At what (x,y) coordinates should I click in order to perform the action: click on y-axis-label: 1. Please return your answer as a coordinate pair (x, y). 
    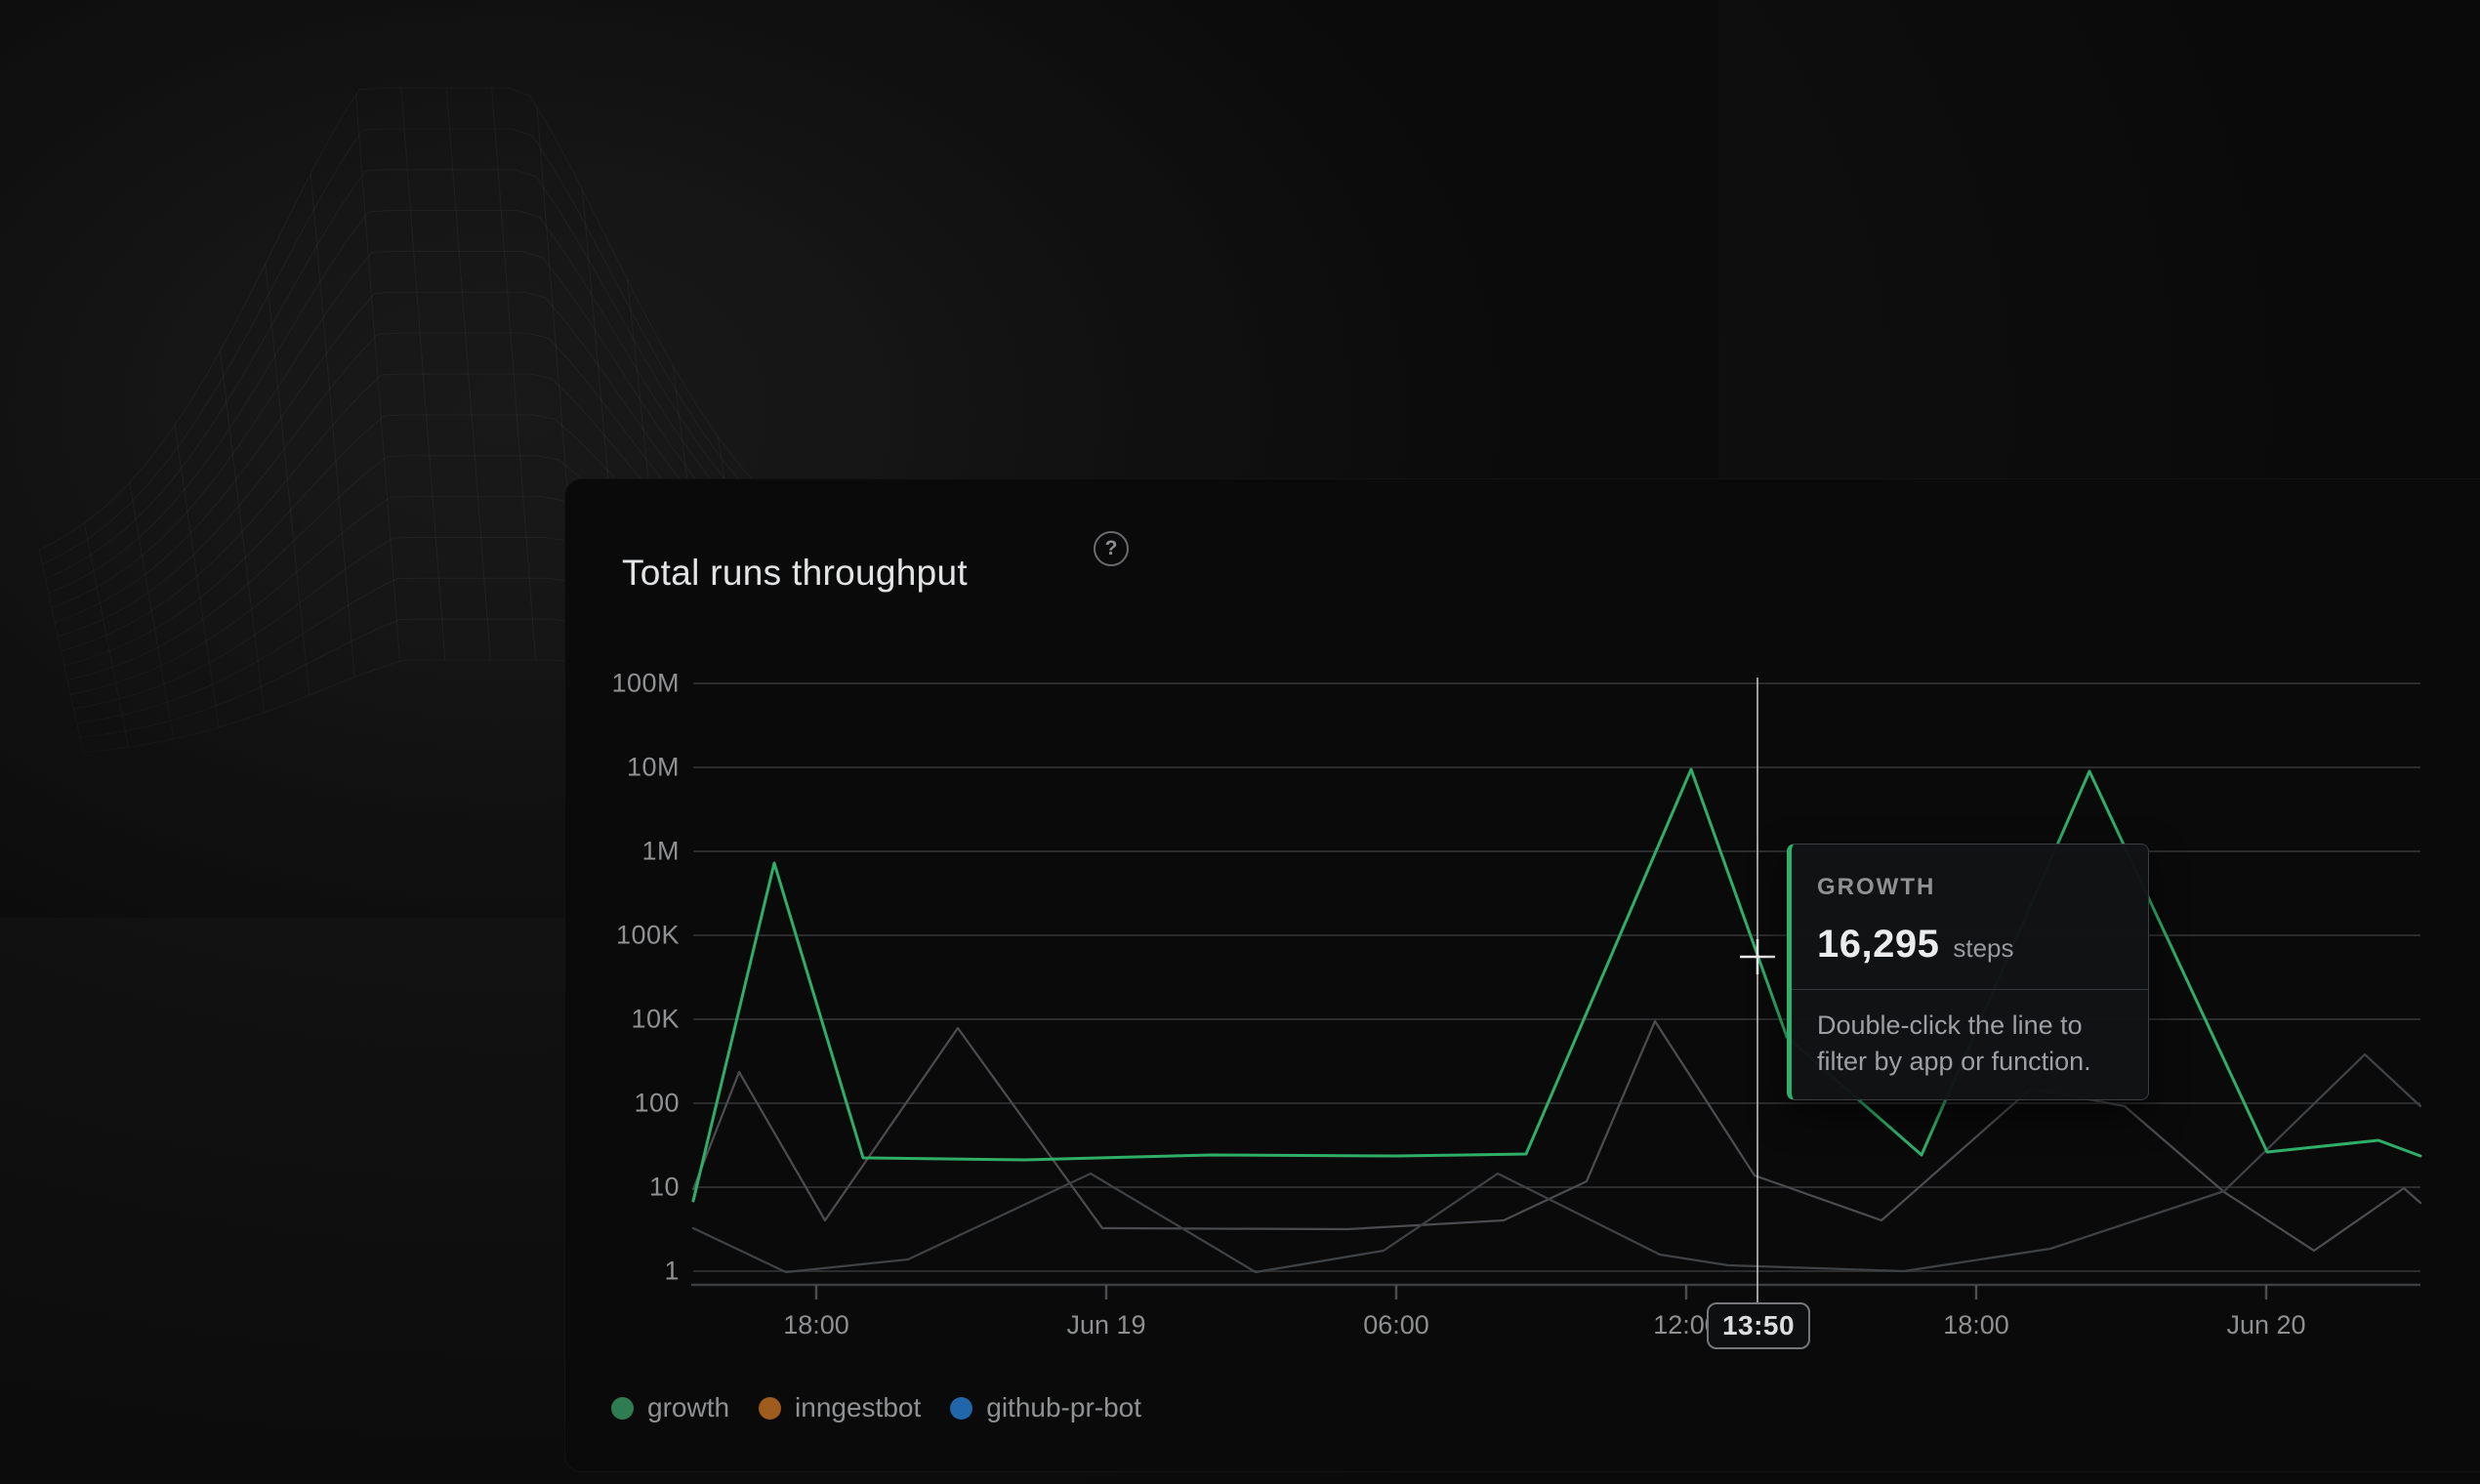
    Looking at the image, I should click on (672, 1271).